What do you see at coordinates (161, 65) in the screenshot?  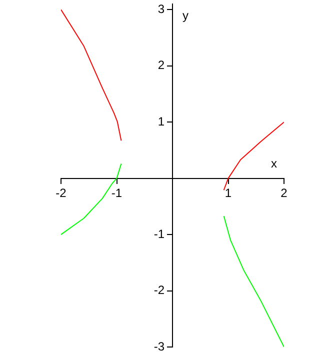 I see `y-tick-label: 2` at bounding box center [161, 65].